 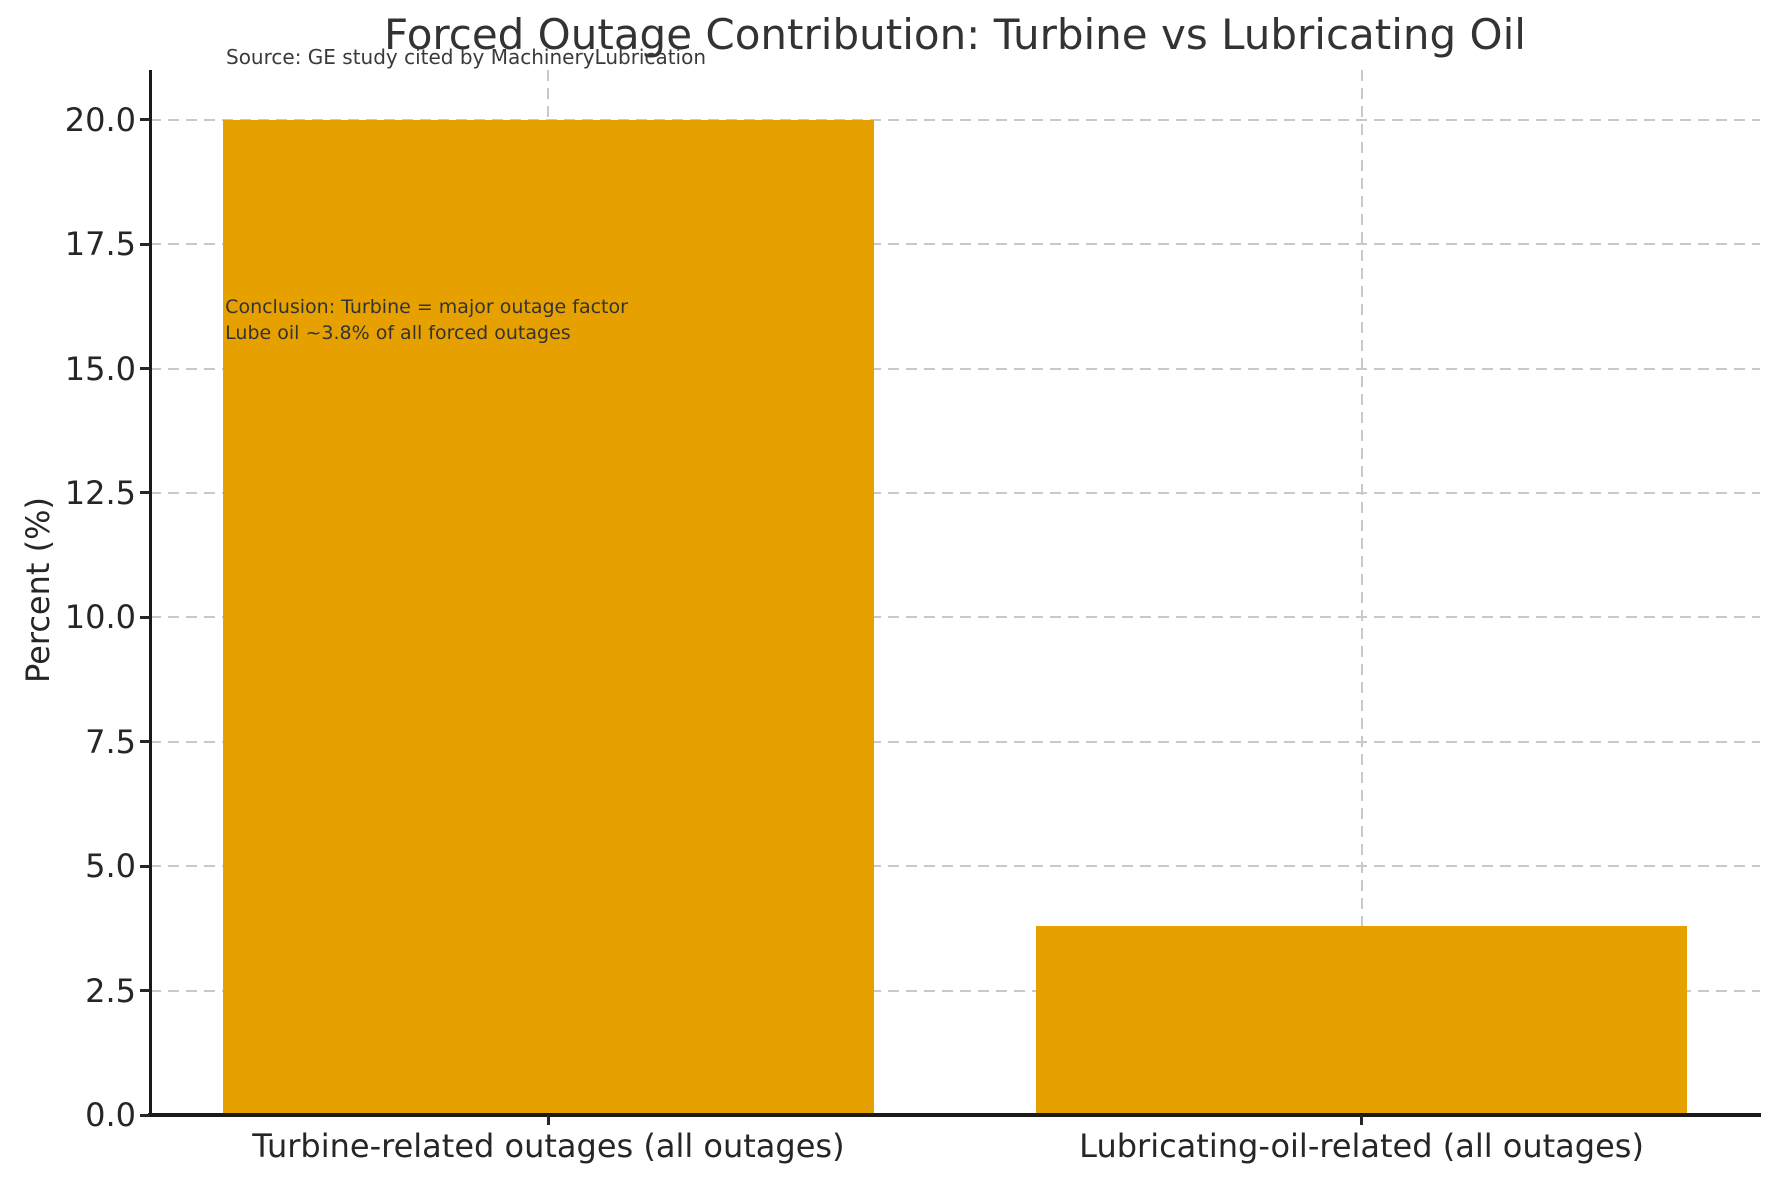 I want to click on y-tick-label: 0.0, so click(x=110, y=1115).